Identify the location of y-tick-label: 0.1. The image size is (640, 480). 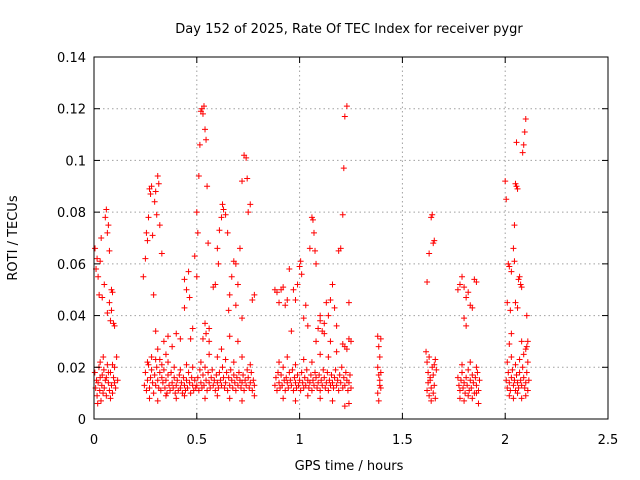
(75, 161).